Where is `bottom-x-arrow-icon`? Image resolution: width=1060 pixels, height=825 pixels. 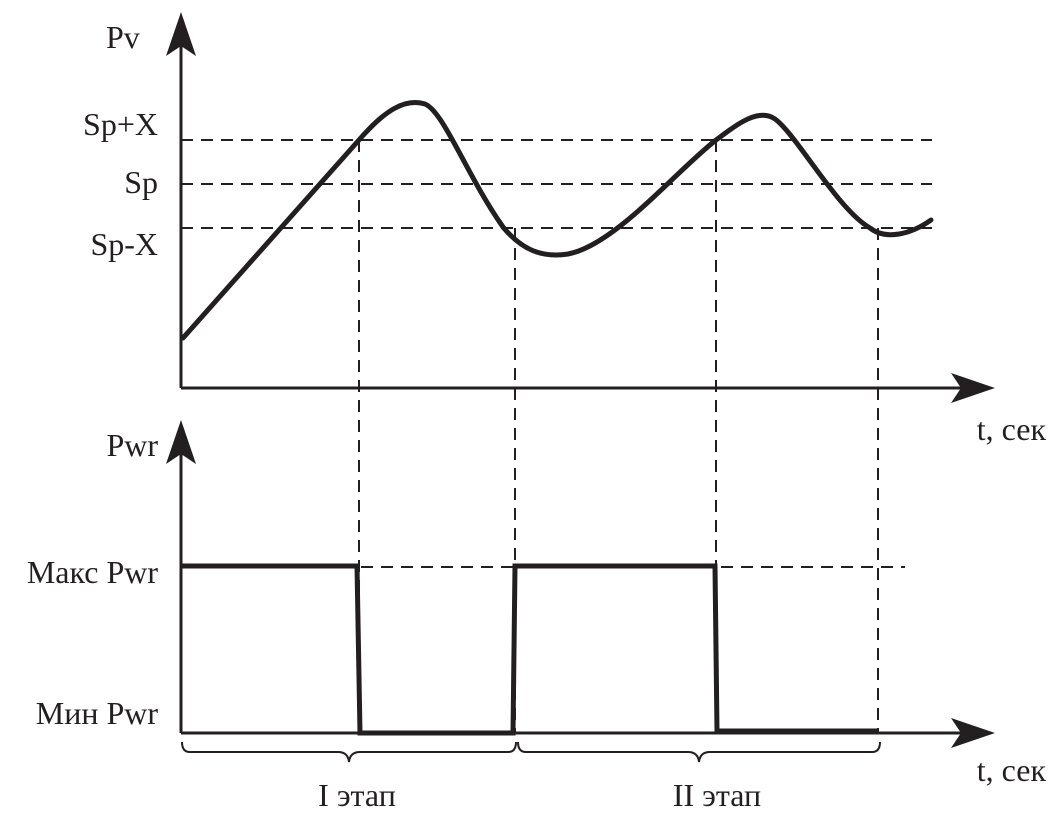 bottom-x-arrow-icon is located at coordinates (973, 733).